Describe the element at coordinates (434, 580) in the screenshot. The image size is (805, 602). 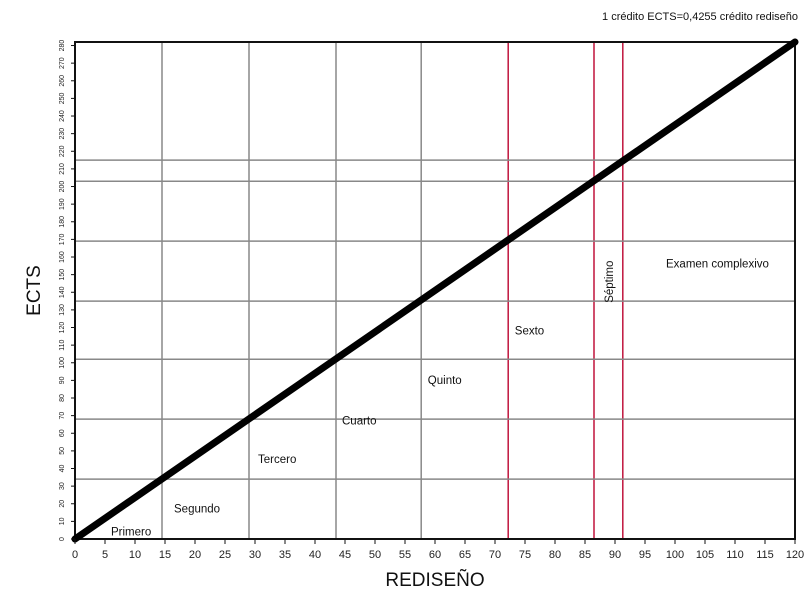
I see `x-axis-title: REDISEÑO` at that location.